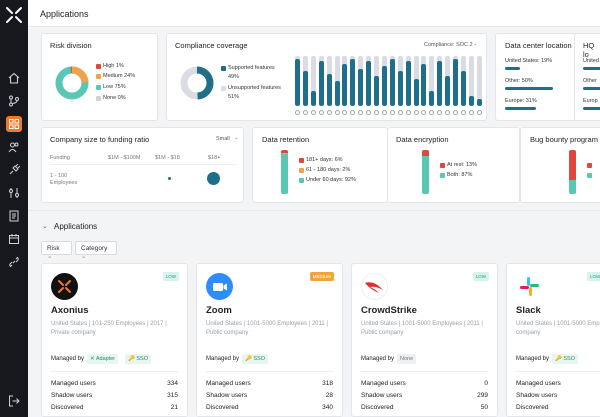  I want to click on logout-icon, so click(14, 401).